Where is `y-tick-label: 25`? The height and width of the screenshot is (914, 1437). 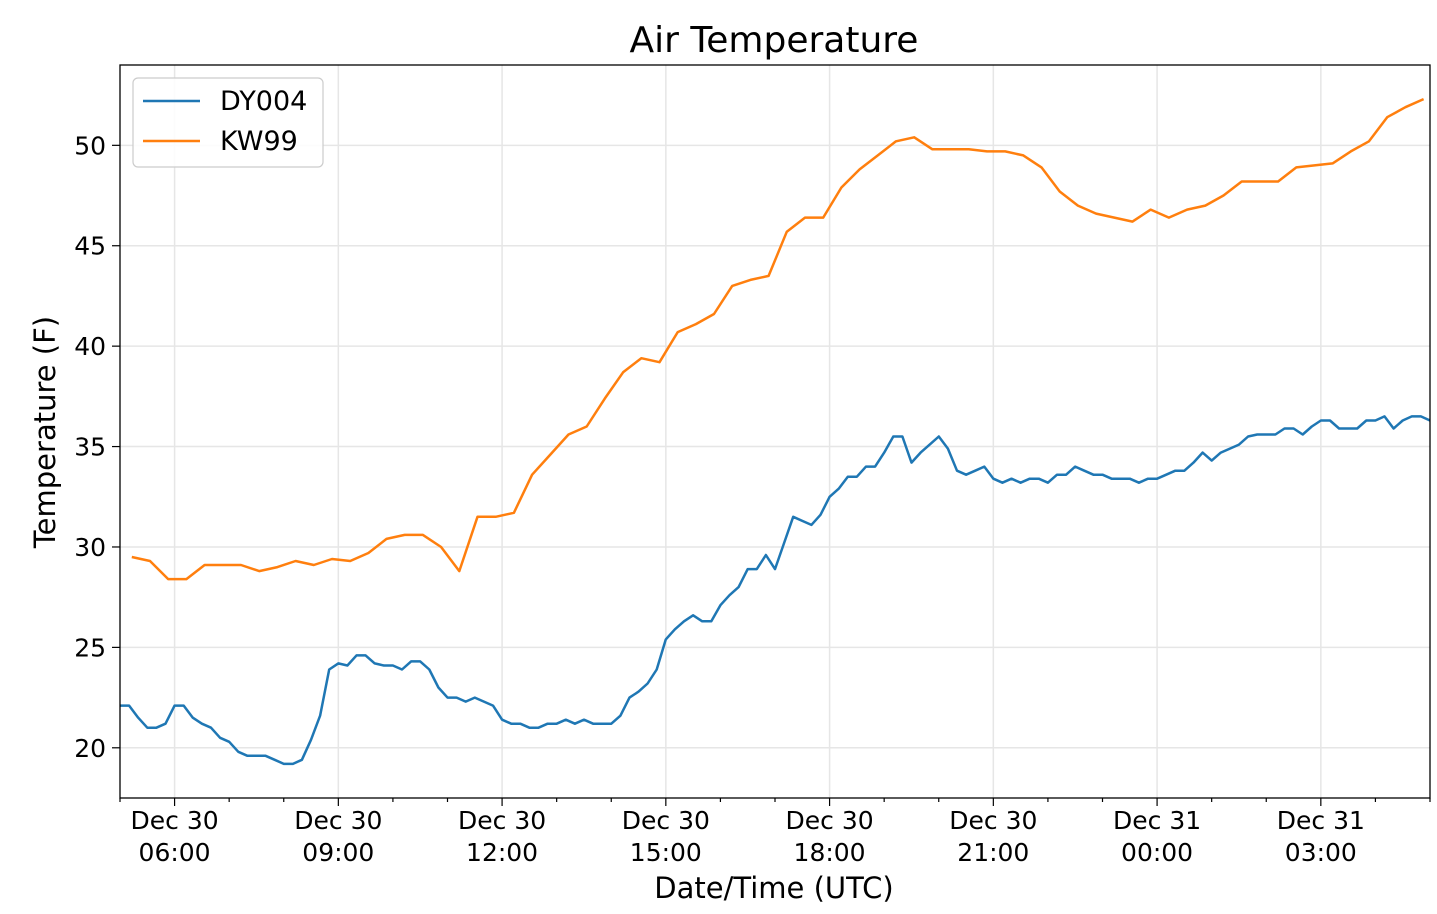
y-tick-label: 25 is located at coordinates (90, 647).